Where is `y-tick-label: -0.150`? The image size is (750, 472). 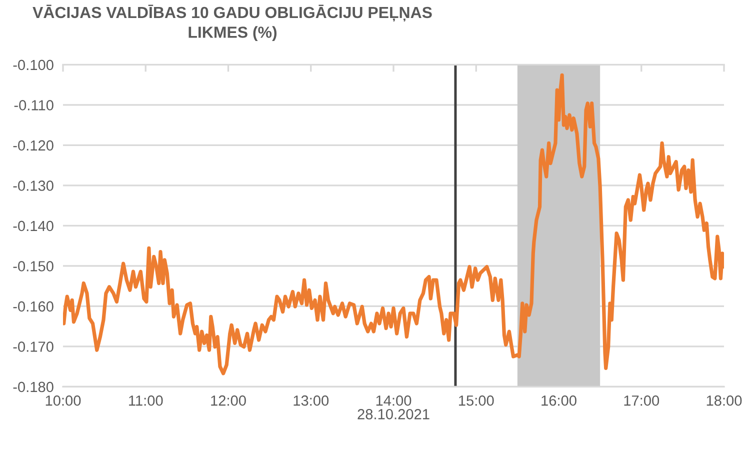
y-tick-label: -0.150 is located at coordinates (33, 266).